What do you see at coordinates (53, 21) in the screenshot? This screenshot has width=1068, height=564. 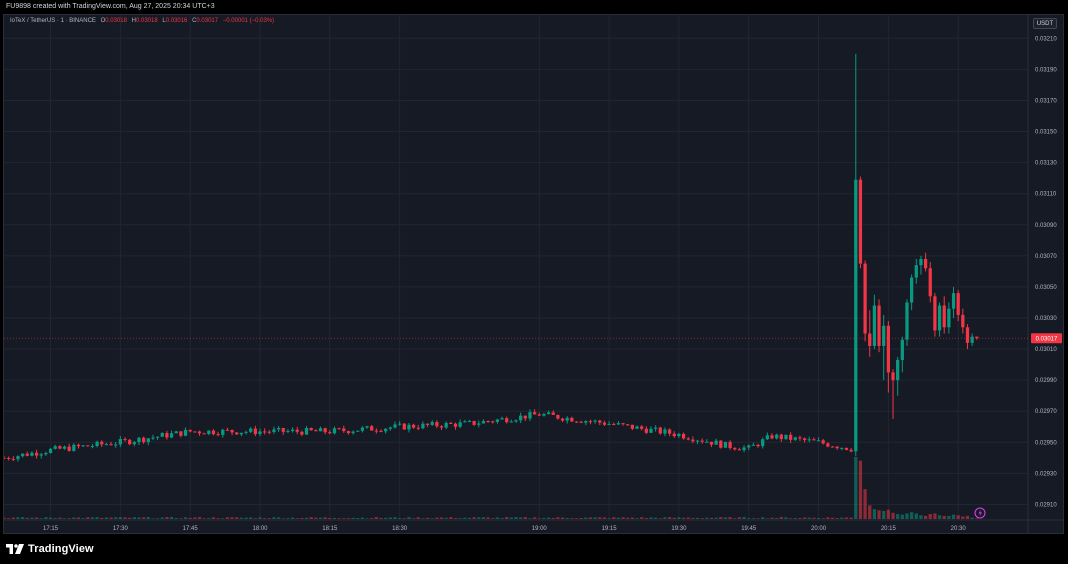 I see `legend-symbol: IoTeX / TetherUS · 1 · BINANCE` at bounding box center [53, 21].